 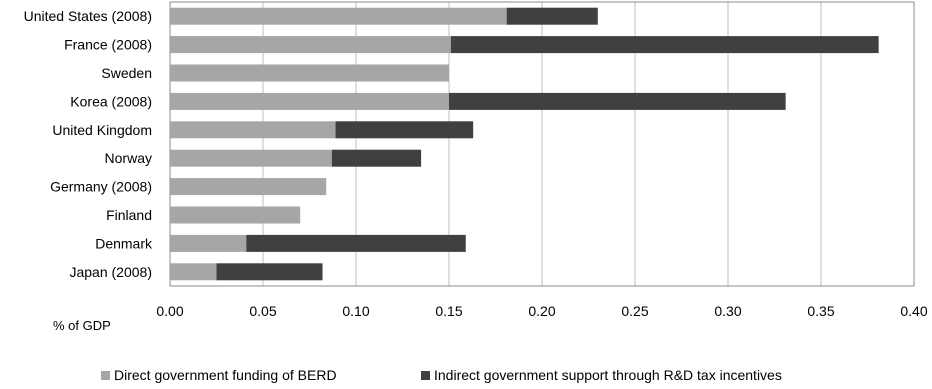 What do you see at coordinates (355, 311) in the screenshot?
I see `x-tick-label: 0.10` at bounding box center [355, 311].